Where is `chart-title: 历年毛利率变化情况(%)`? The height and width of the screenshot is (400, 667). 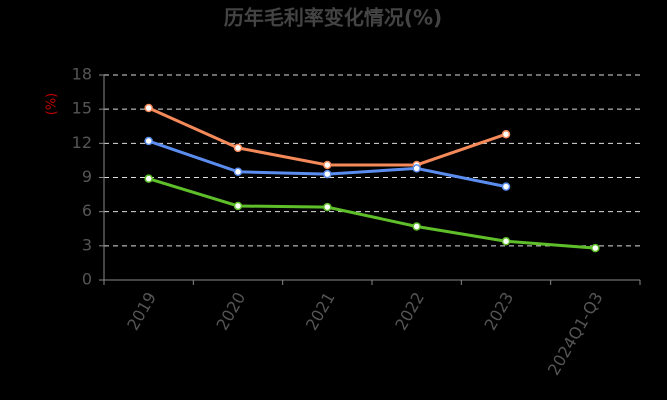 chart-title: 历年毛利率变化情况(%) is located at coordinates (333, 18).